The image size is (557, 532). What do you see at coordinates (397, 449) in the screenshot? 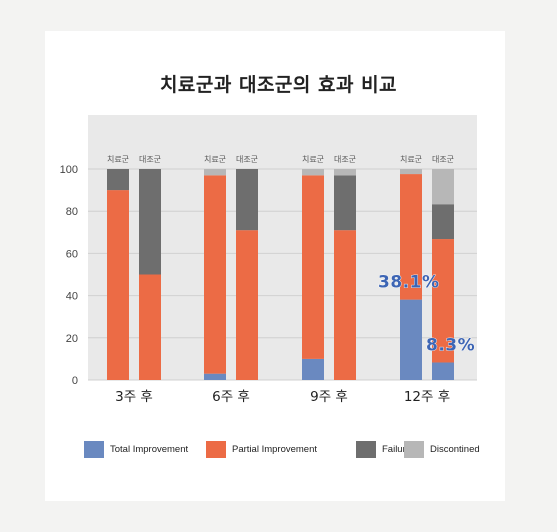
I see `legend-label: Failure` at bounding box center [397, 449].